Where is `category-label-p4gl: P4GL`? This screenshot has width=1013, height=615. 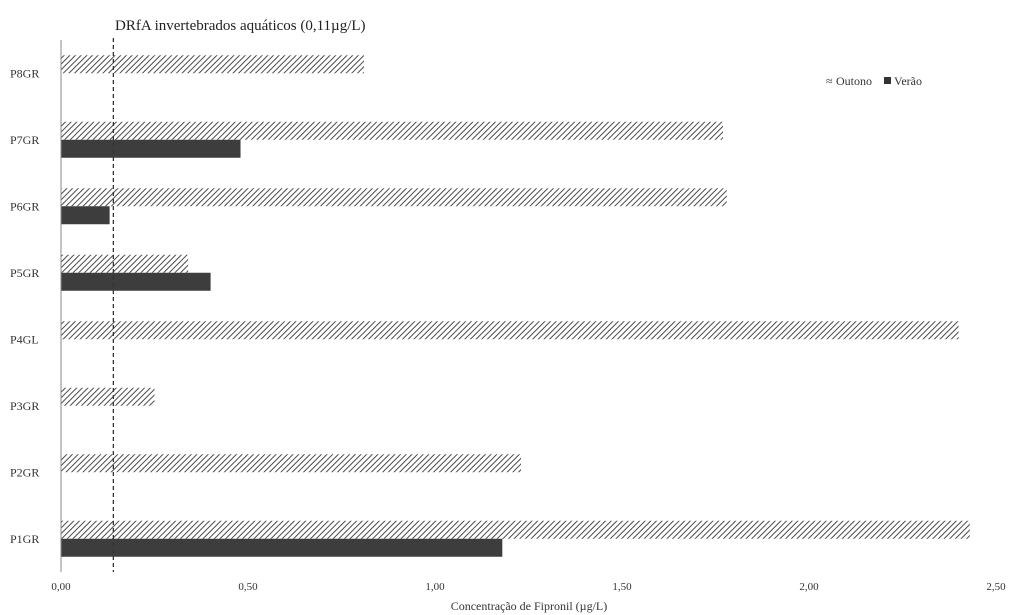 category-label-p4gl: P4GL is located at coordinates (24, 339).